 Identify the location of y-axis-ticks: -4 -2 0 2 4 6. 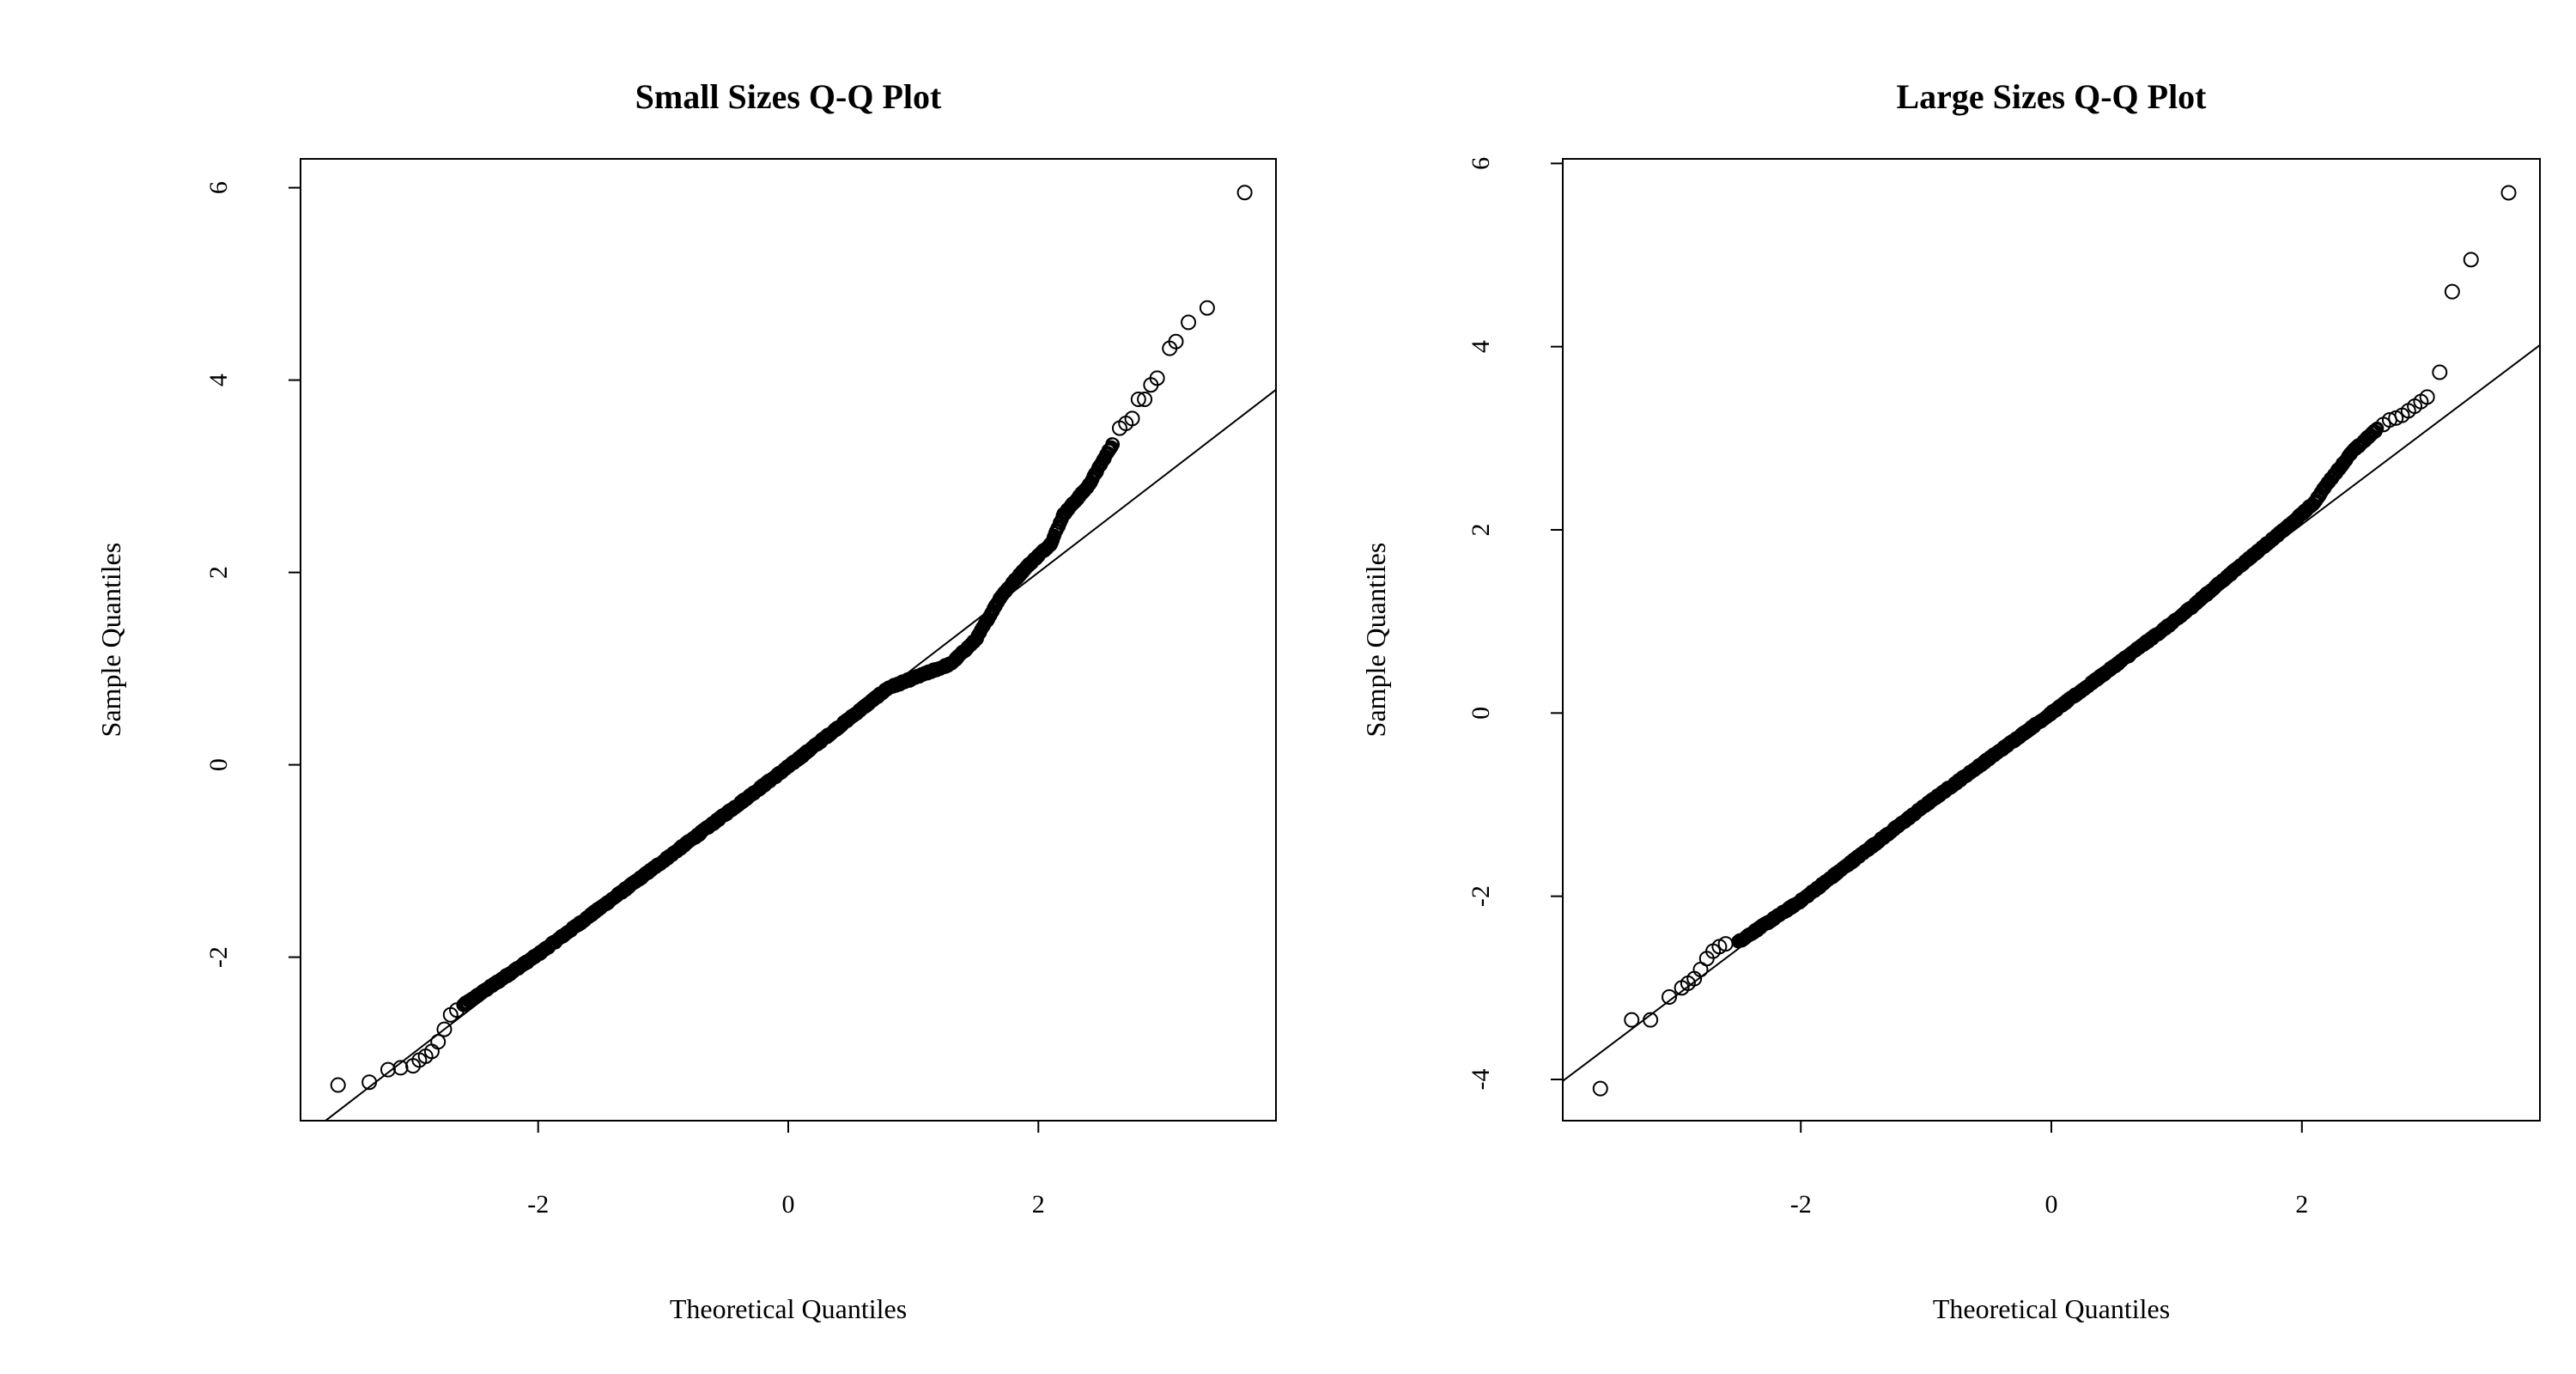
(1515, 624).